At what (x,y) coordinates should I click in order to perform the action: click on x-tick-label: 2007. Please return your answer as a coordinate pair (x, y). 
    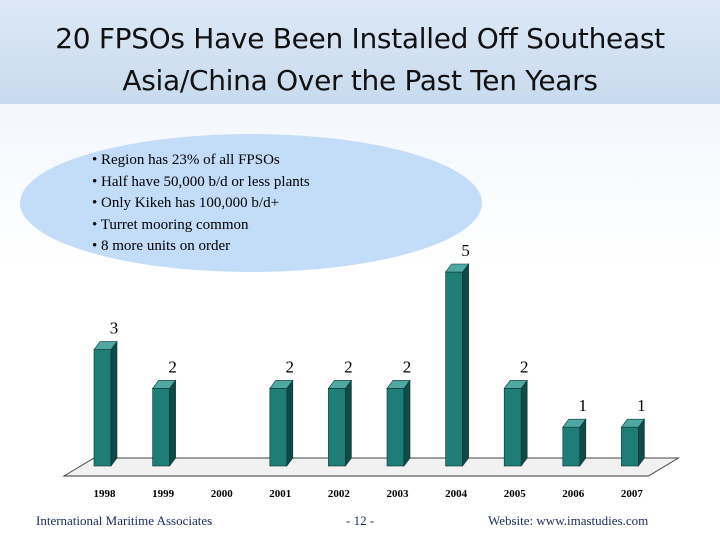
    Looking at the image, I should click on (632, 494).